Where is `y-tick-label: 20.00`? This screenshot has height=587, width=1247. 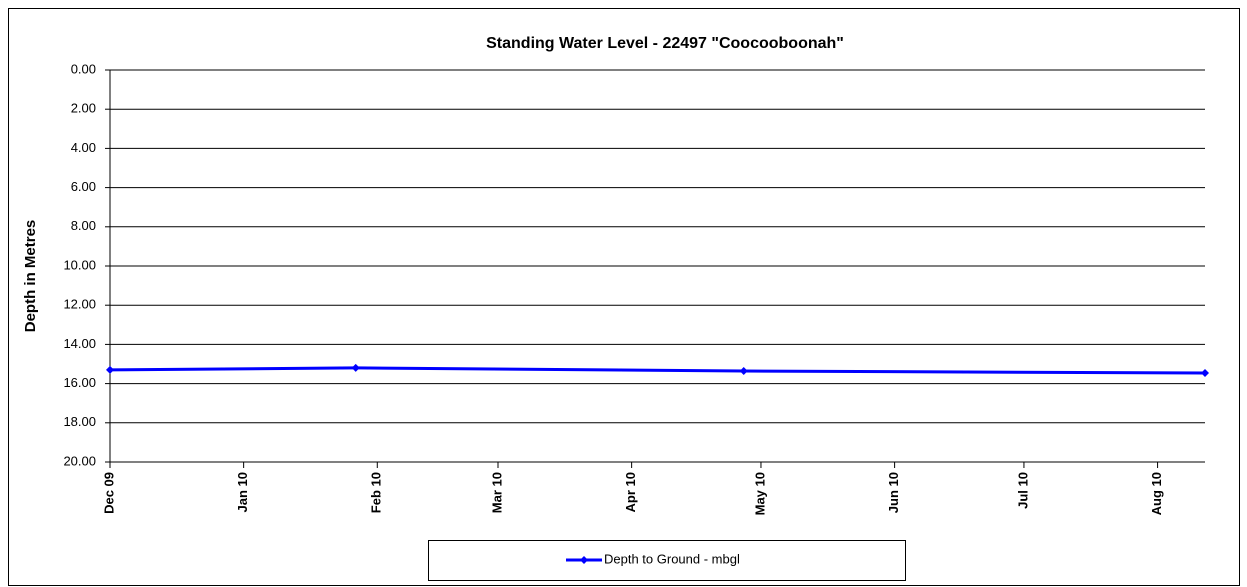 y-tick-label: 20.00 is located at coordinates (79, 460).